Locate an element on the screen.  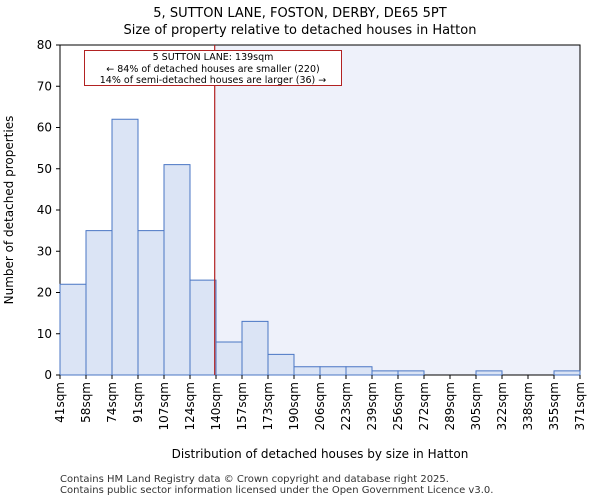
x-tick-label: 58sqm is located at coordinates (86, 402).